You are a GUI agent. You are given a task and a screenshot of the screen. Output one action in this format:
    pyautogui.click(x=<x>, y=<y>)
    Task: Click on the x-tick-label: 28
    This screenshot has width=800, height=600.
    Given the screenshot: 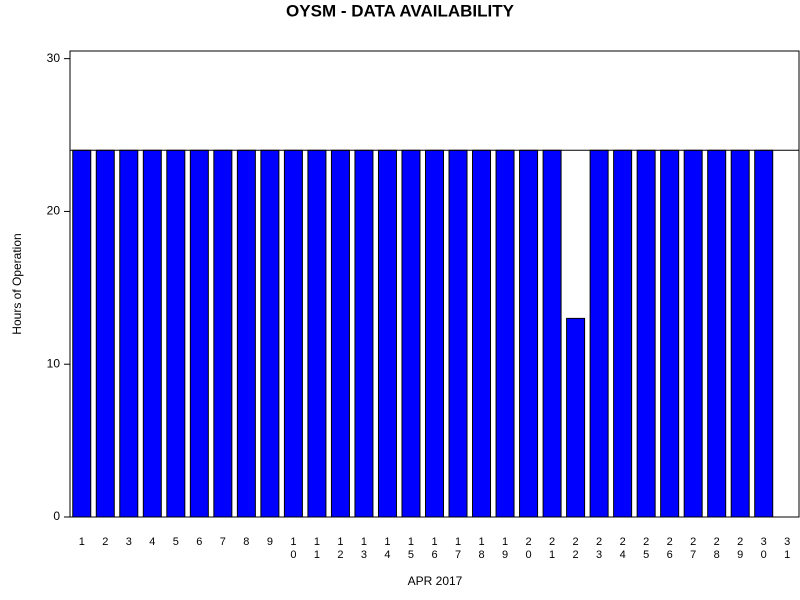 What is the action you would take?
    pyautogui.click(x=717, y=549)
    